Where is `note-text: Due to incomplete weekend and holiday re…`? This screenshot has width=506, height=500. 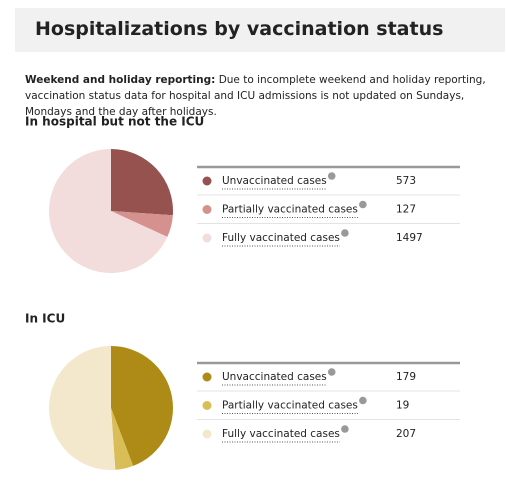 note-text: Due to incomplete weekend and holiday re… is located at coordinates (255, 96).